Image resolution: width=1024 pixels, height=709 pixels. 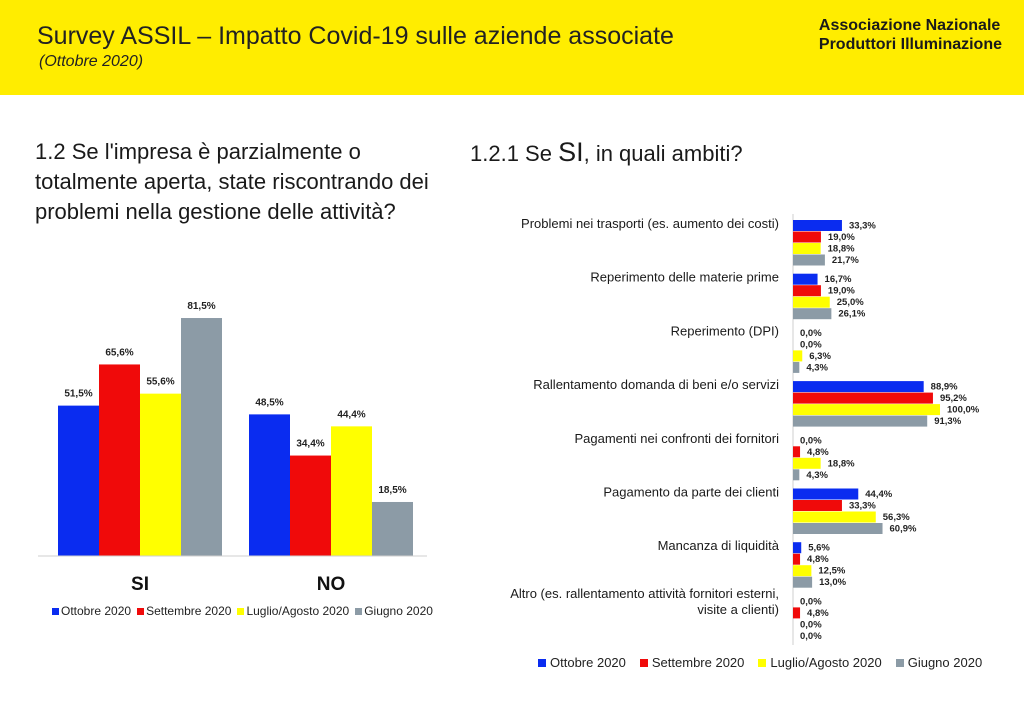 What do you see at coordinates (298, 611) in the screenshot?
I see `legend-label: Luglio/Agosto 2020` at bounding box center [298, 611].